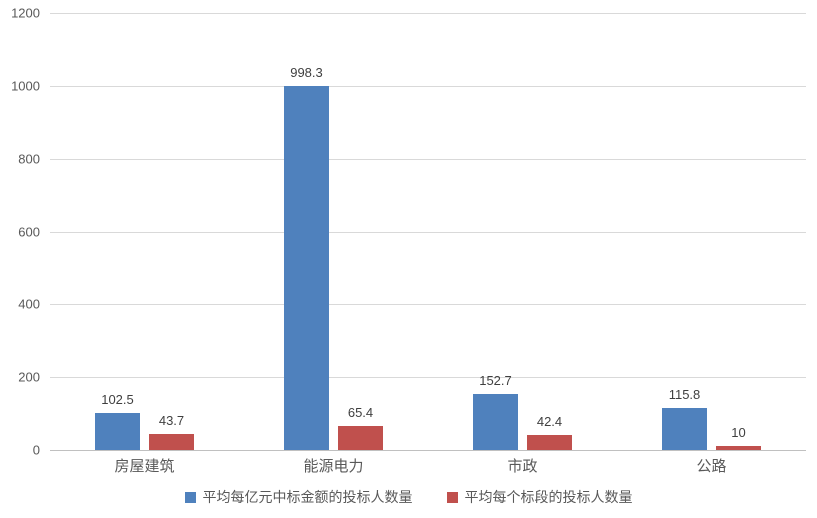 This screenshot has height=518, width=817. Describe the element at coordinates (549, 421) in the screenshot. I see `value-label: 42.4` at that location.